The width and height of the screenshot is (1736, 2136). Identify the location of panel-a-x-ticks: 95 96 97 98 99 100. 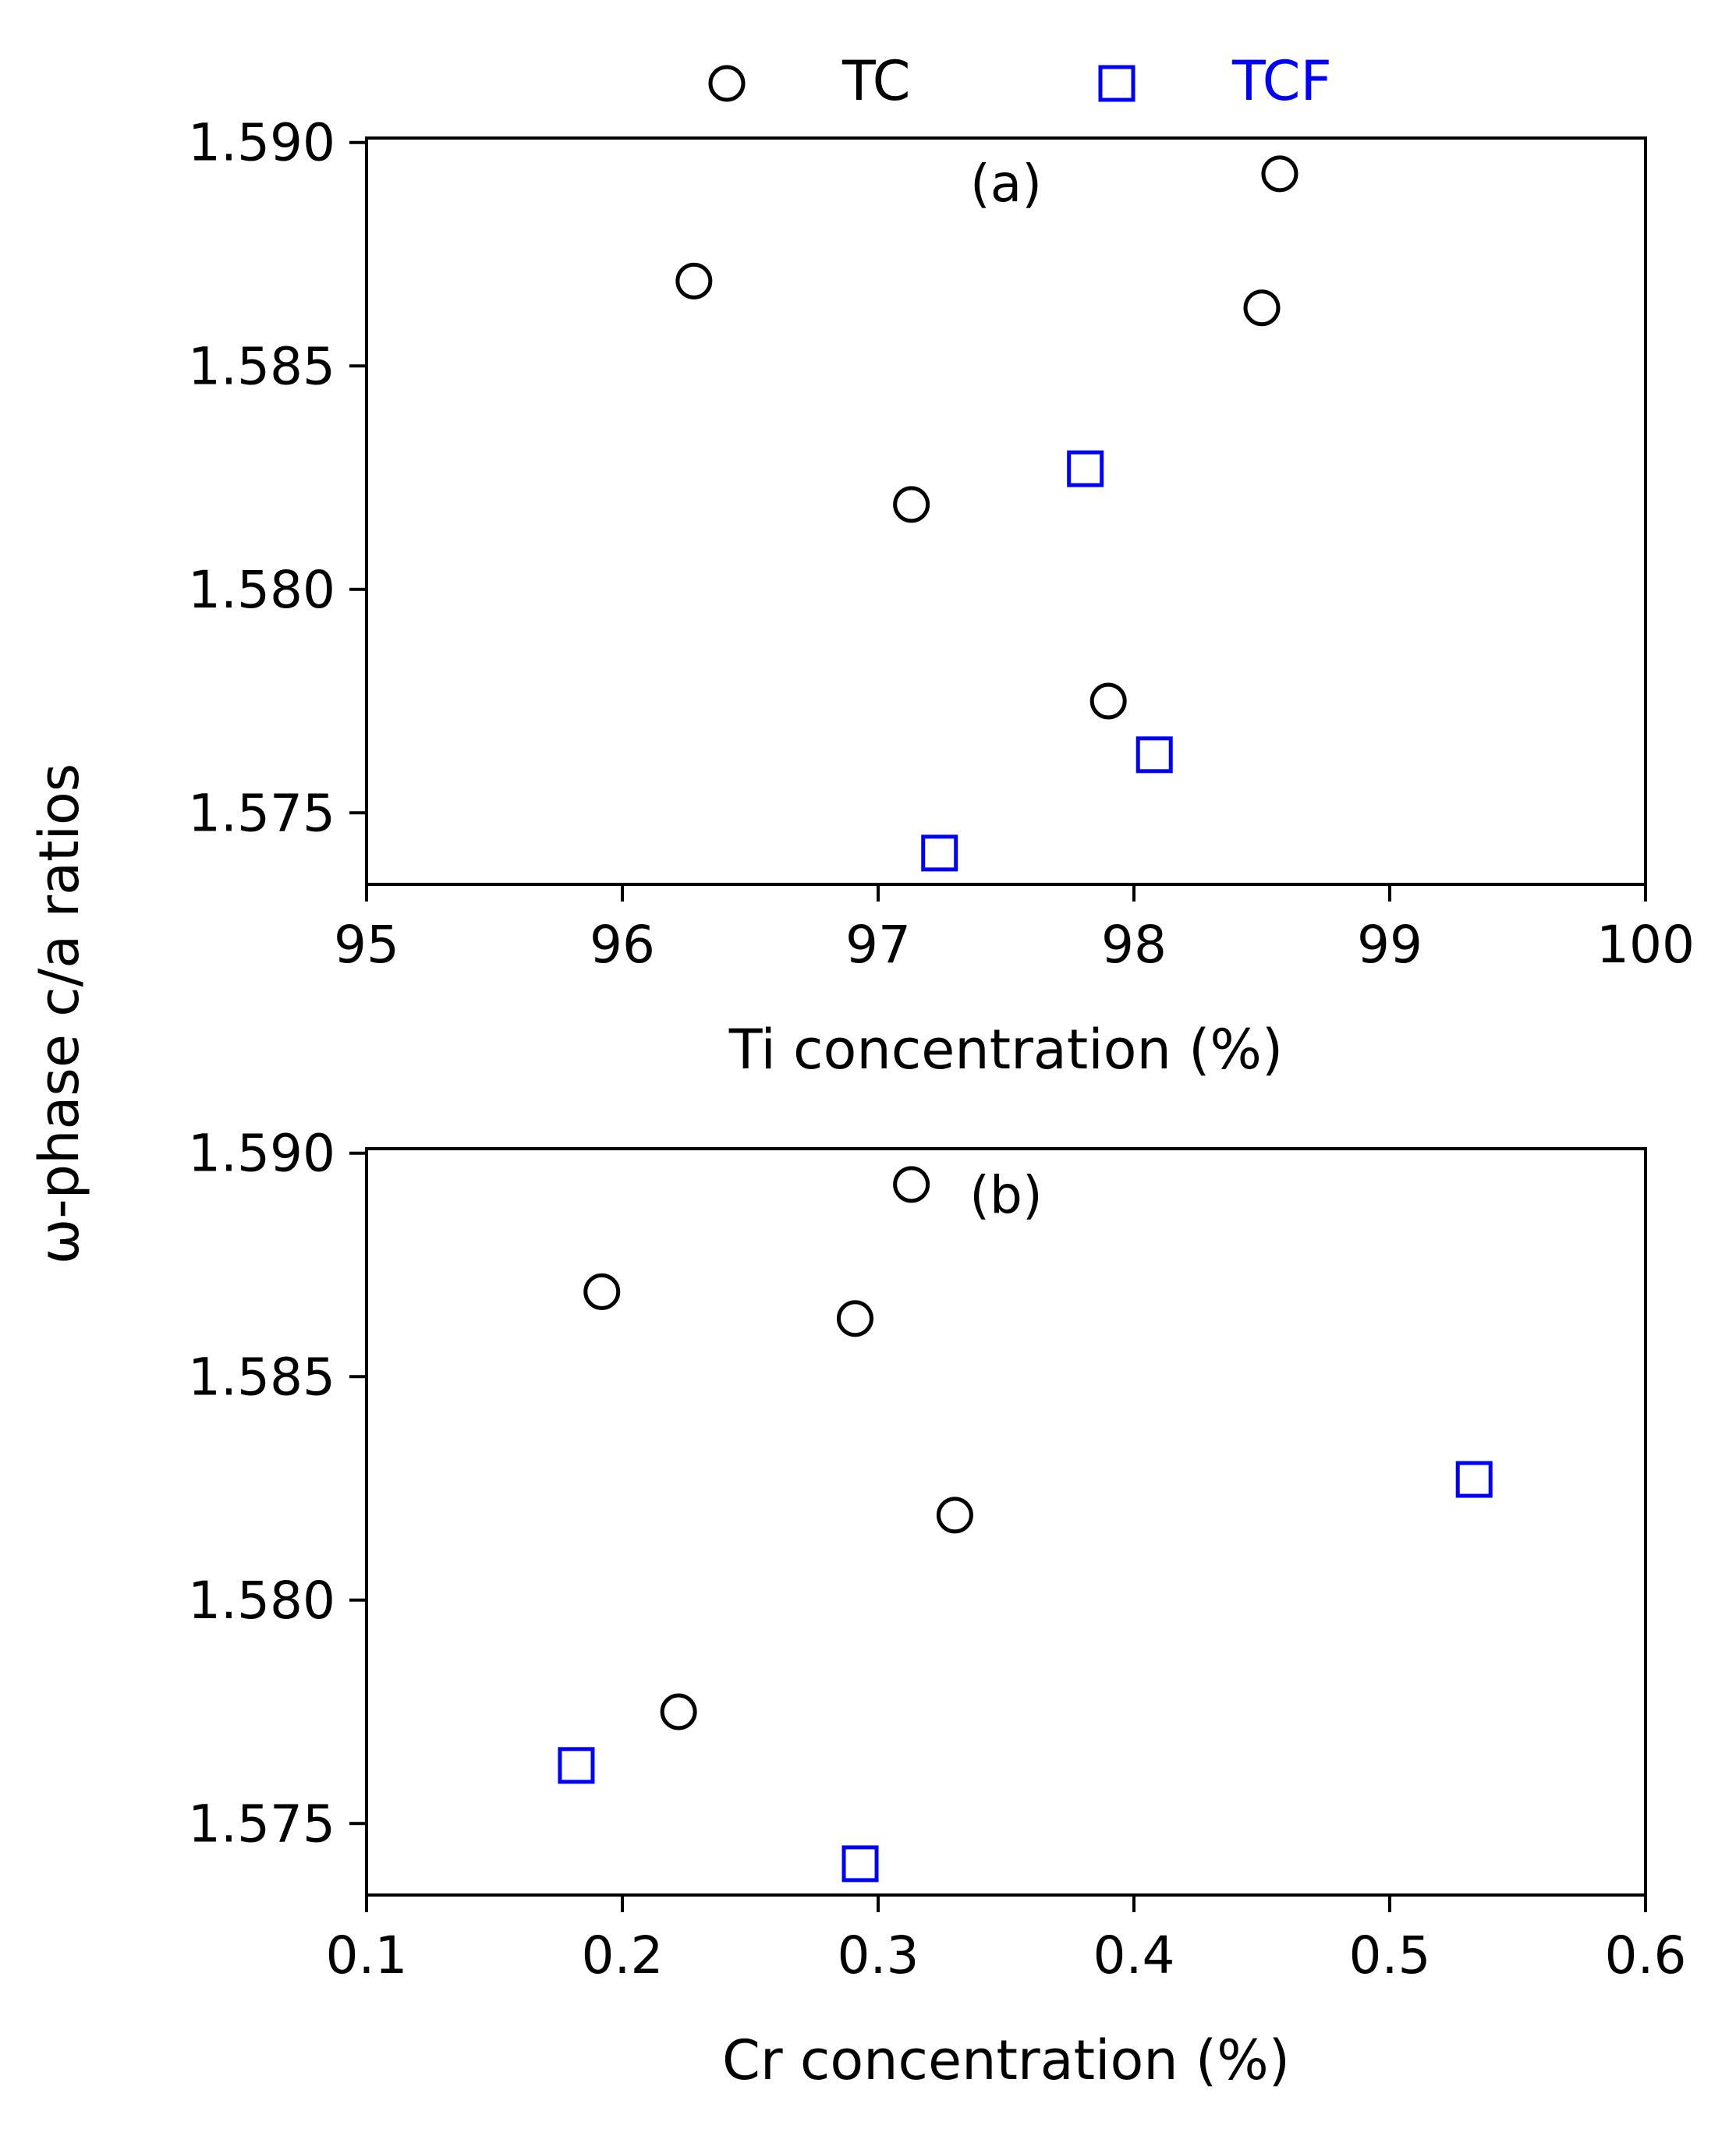
(1015, 929).